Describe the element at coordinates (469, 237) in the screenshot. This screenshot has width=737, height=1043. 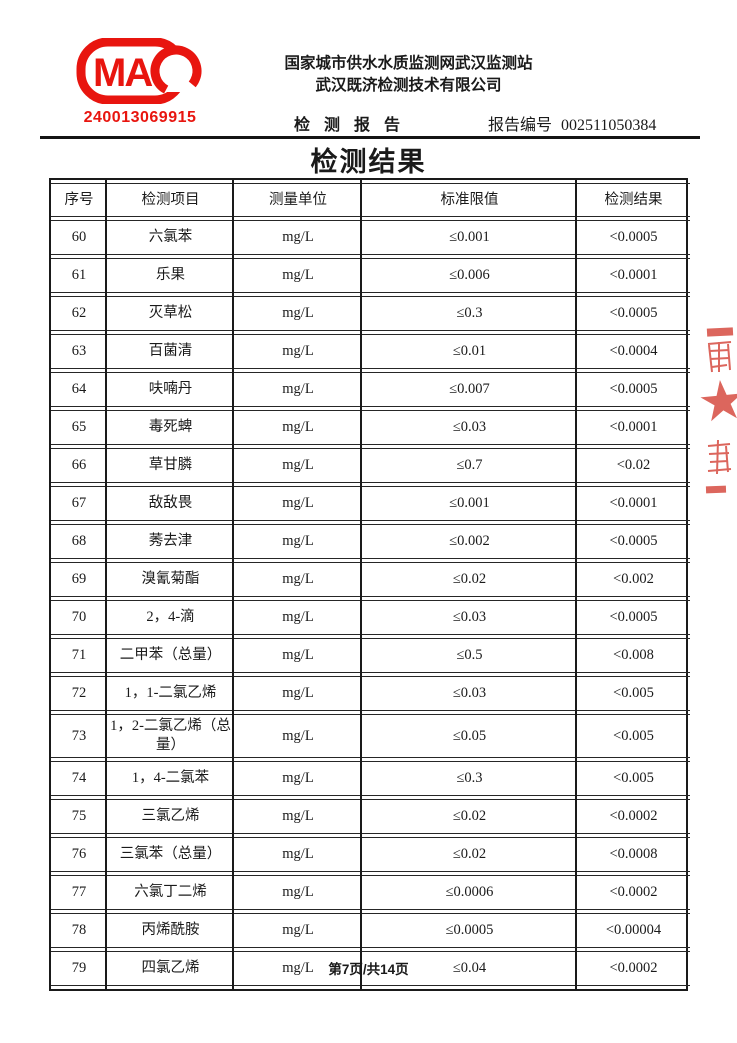
I see `cell-limit: ≤0.001` at that location.